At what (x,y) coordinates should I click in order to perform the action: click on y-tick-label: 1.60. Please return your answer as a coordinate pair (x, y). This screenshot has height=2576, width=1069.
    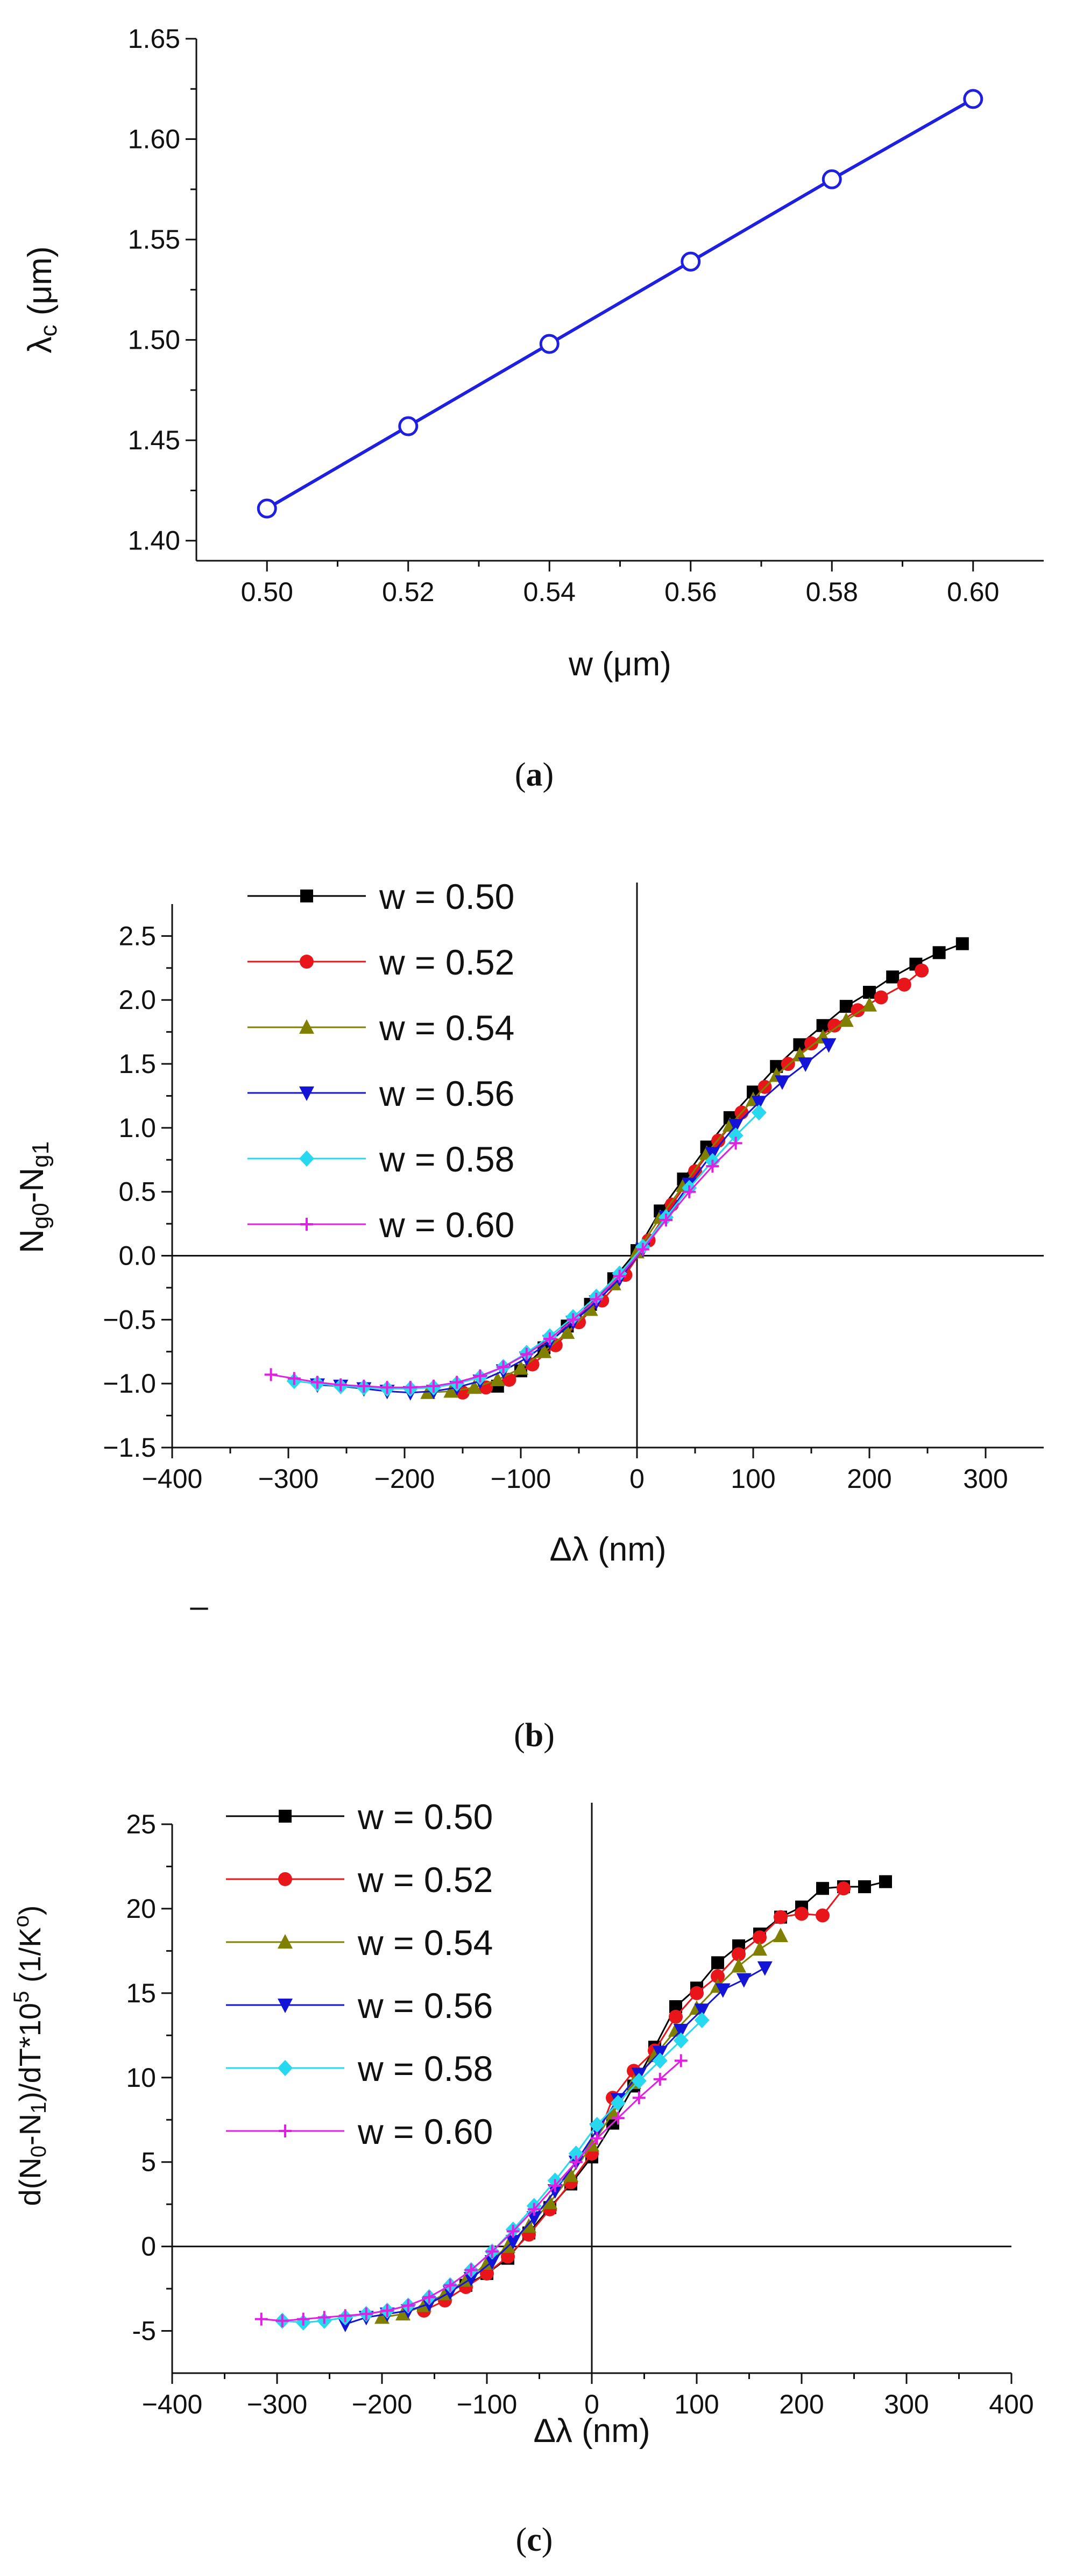
    Looking at the image, I should click on (154, 139).